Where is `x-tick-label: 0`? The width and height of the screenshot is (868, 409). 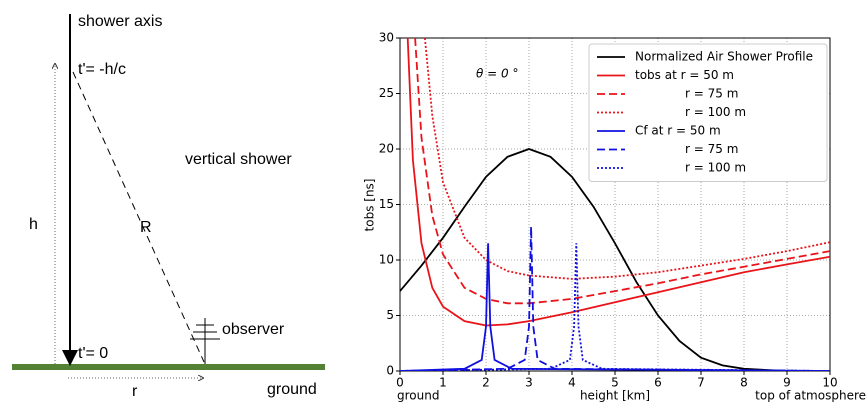 x-tick-label: 0 is located at coordinates (400, 383).